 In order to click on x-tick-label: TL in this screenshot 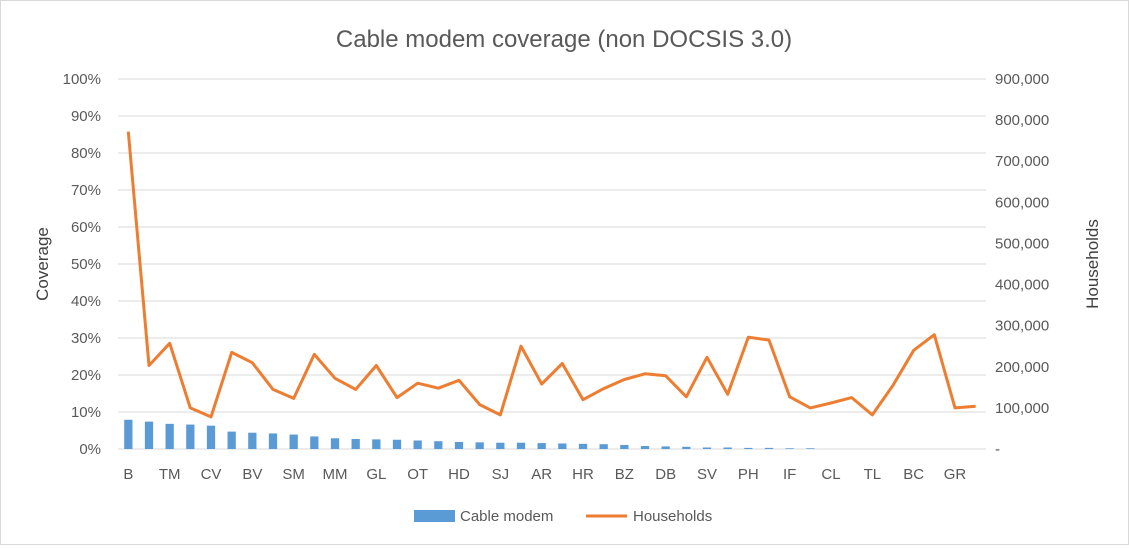, I will do `click(873, 474)`.